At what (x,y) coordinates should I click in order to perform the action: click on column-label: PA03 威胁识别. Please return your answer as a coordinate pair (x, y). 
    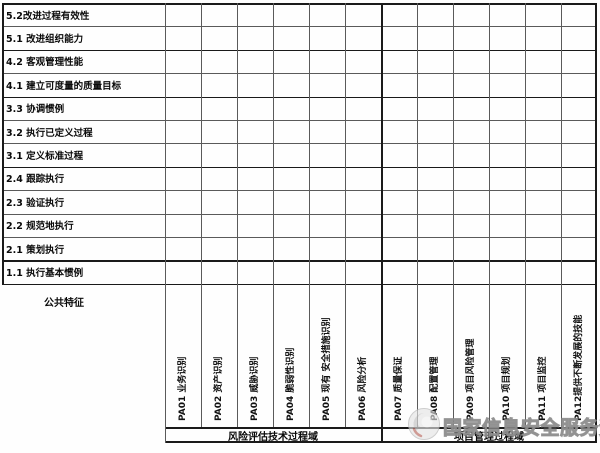
    Looking at the image, I should click on (255, 388).